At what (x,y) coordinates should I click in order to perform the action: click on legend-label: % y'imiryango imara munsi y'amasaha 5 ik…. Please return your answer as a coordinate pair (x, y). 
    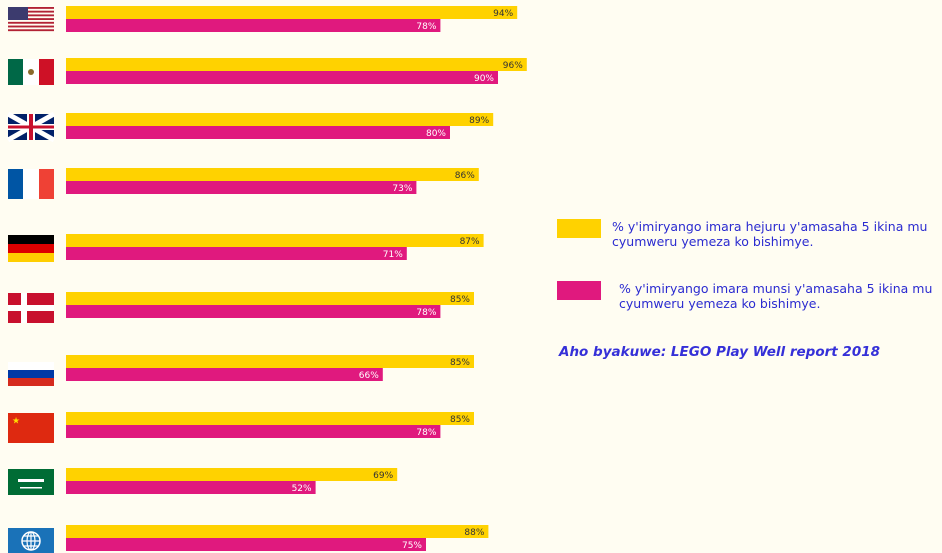
    Looking at the image, I should click on (776, 296).